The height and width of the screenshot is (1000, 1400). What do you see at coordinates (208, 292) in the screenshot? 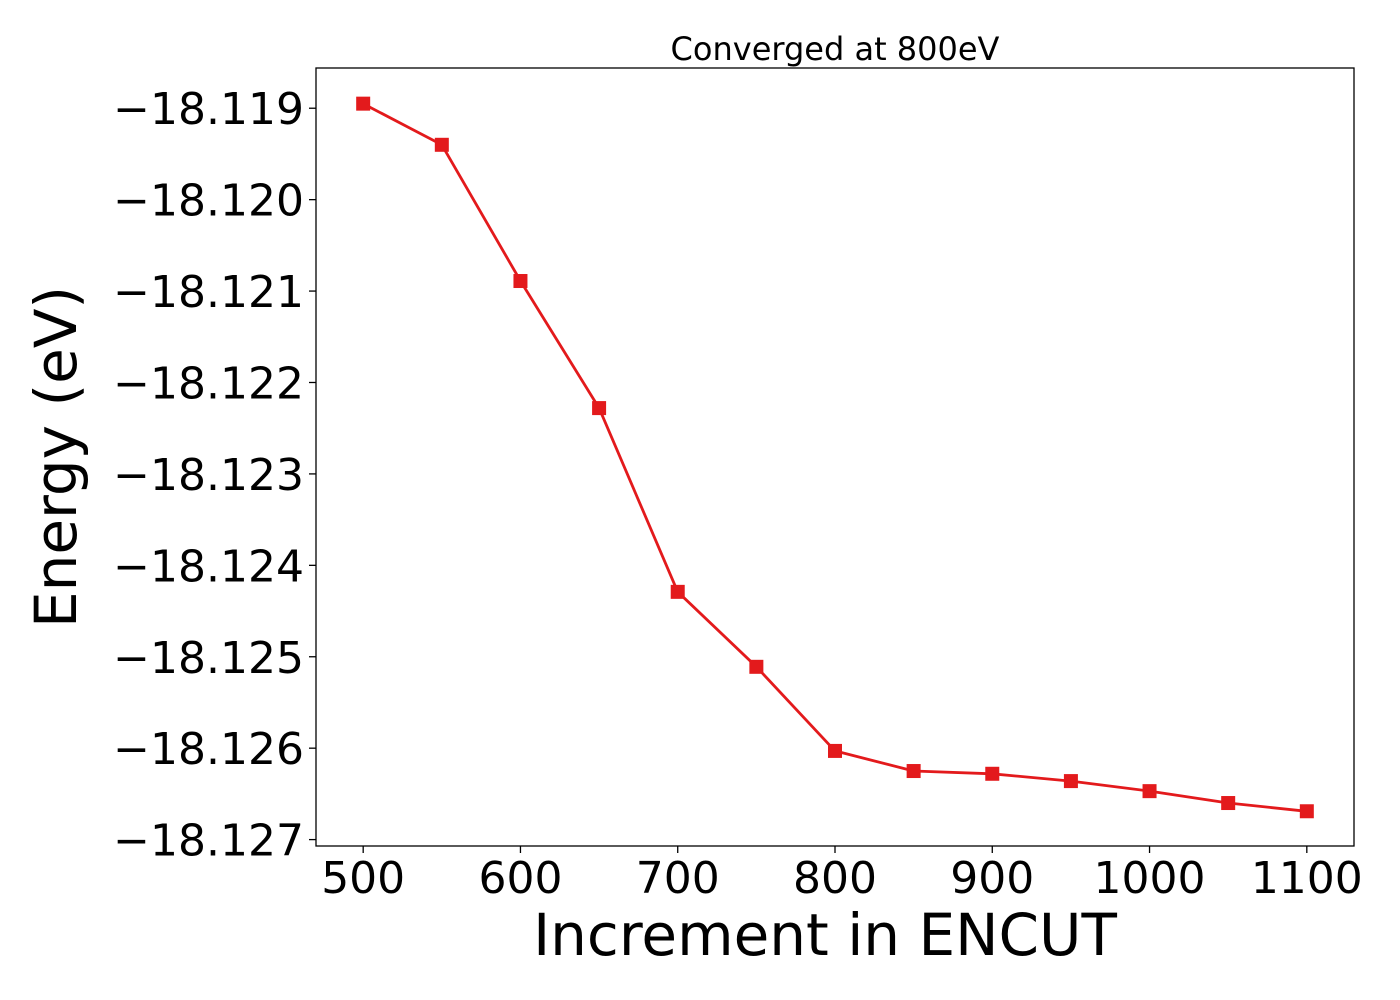
I see `y-tick-label: −18.121` at bounding box center [208, 292].